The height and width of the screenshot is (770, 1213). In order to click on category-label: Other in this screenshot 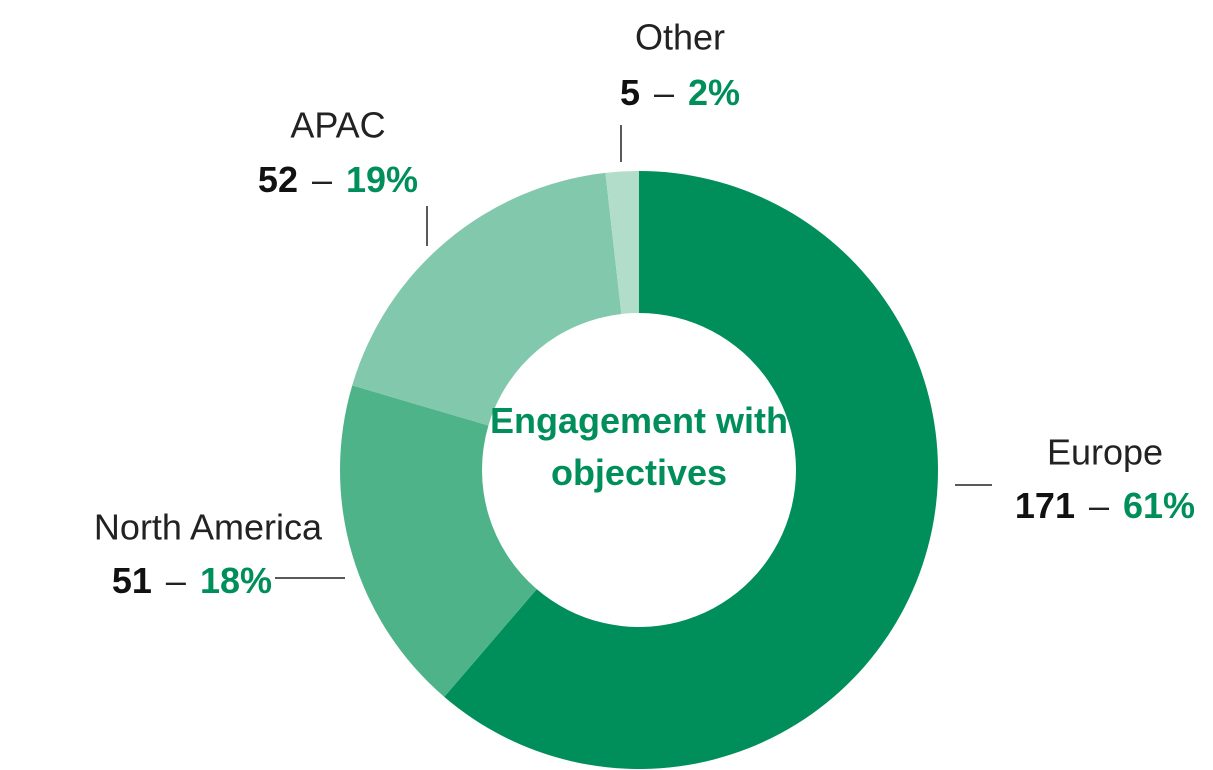, I will do `click(680, 37)`.